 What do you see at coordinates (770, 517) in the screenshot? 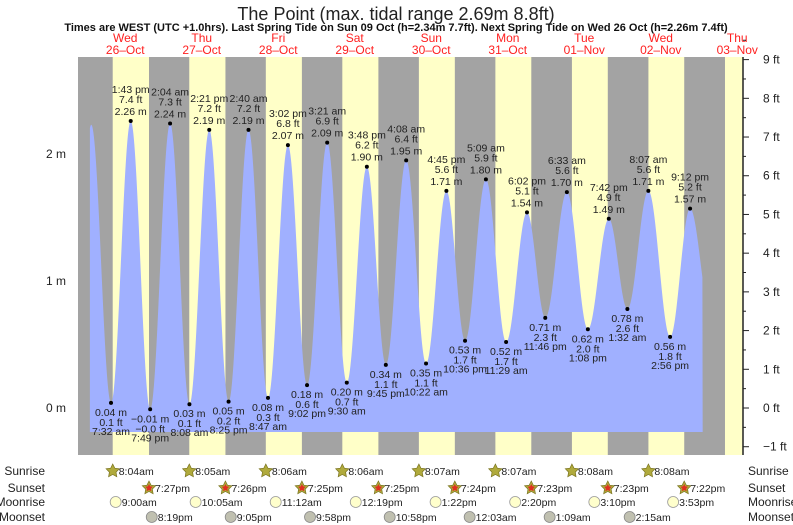
I see `moonset-row-label-right: Moonset` at bounding box center [770, 517].